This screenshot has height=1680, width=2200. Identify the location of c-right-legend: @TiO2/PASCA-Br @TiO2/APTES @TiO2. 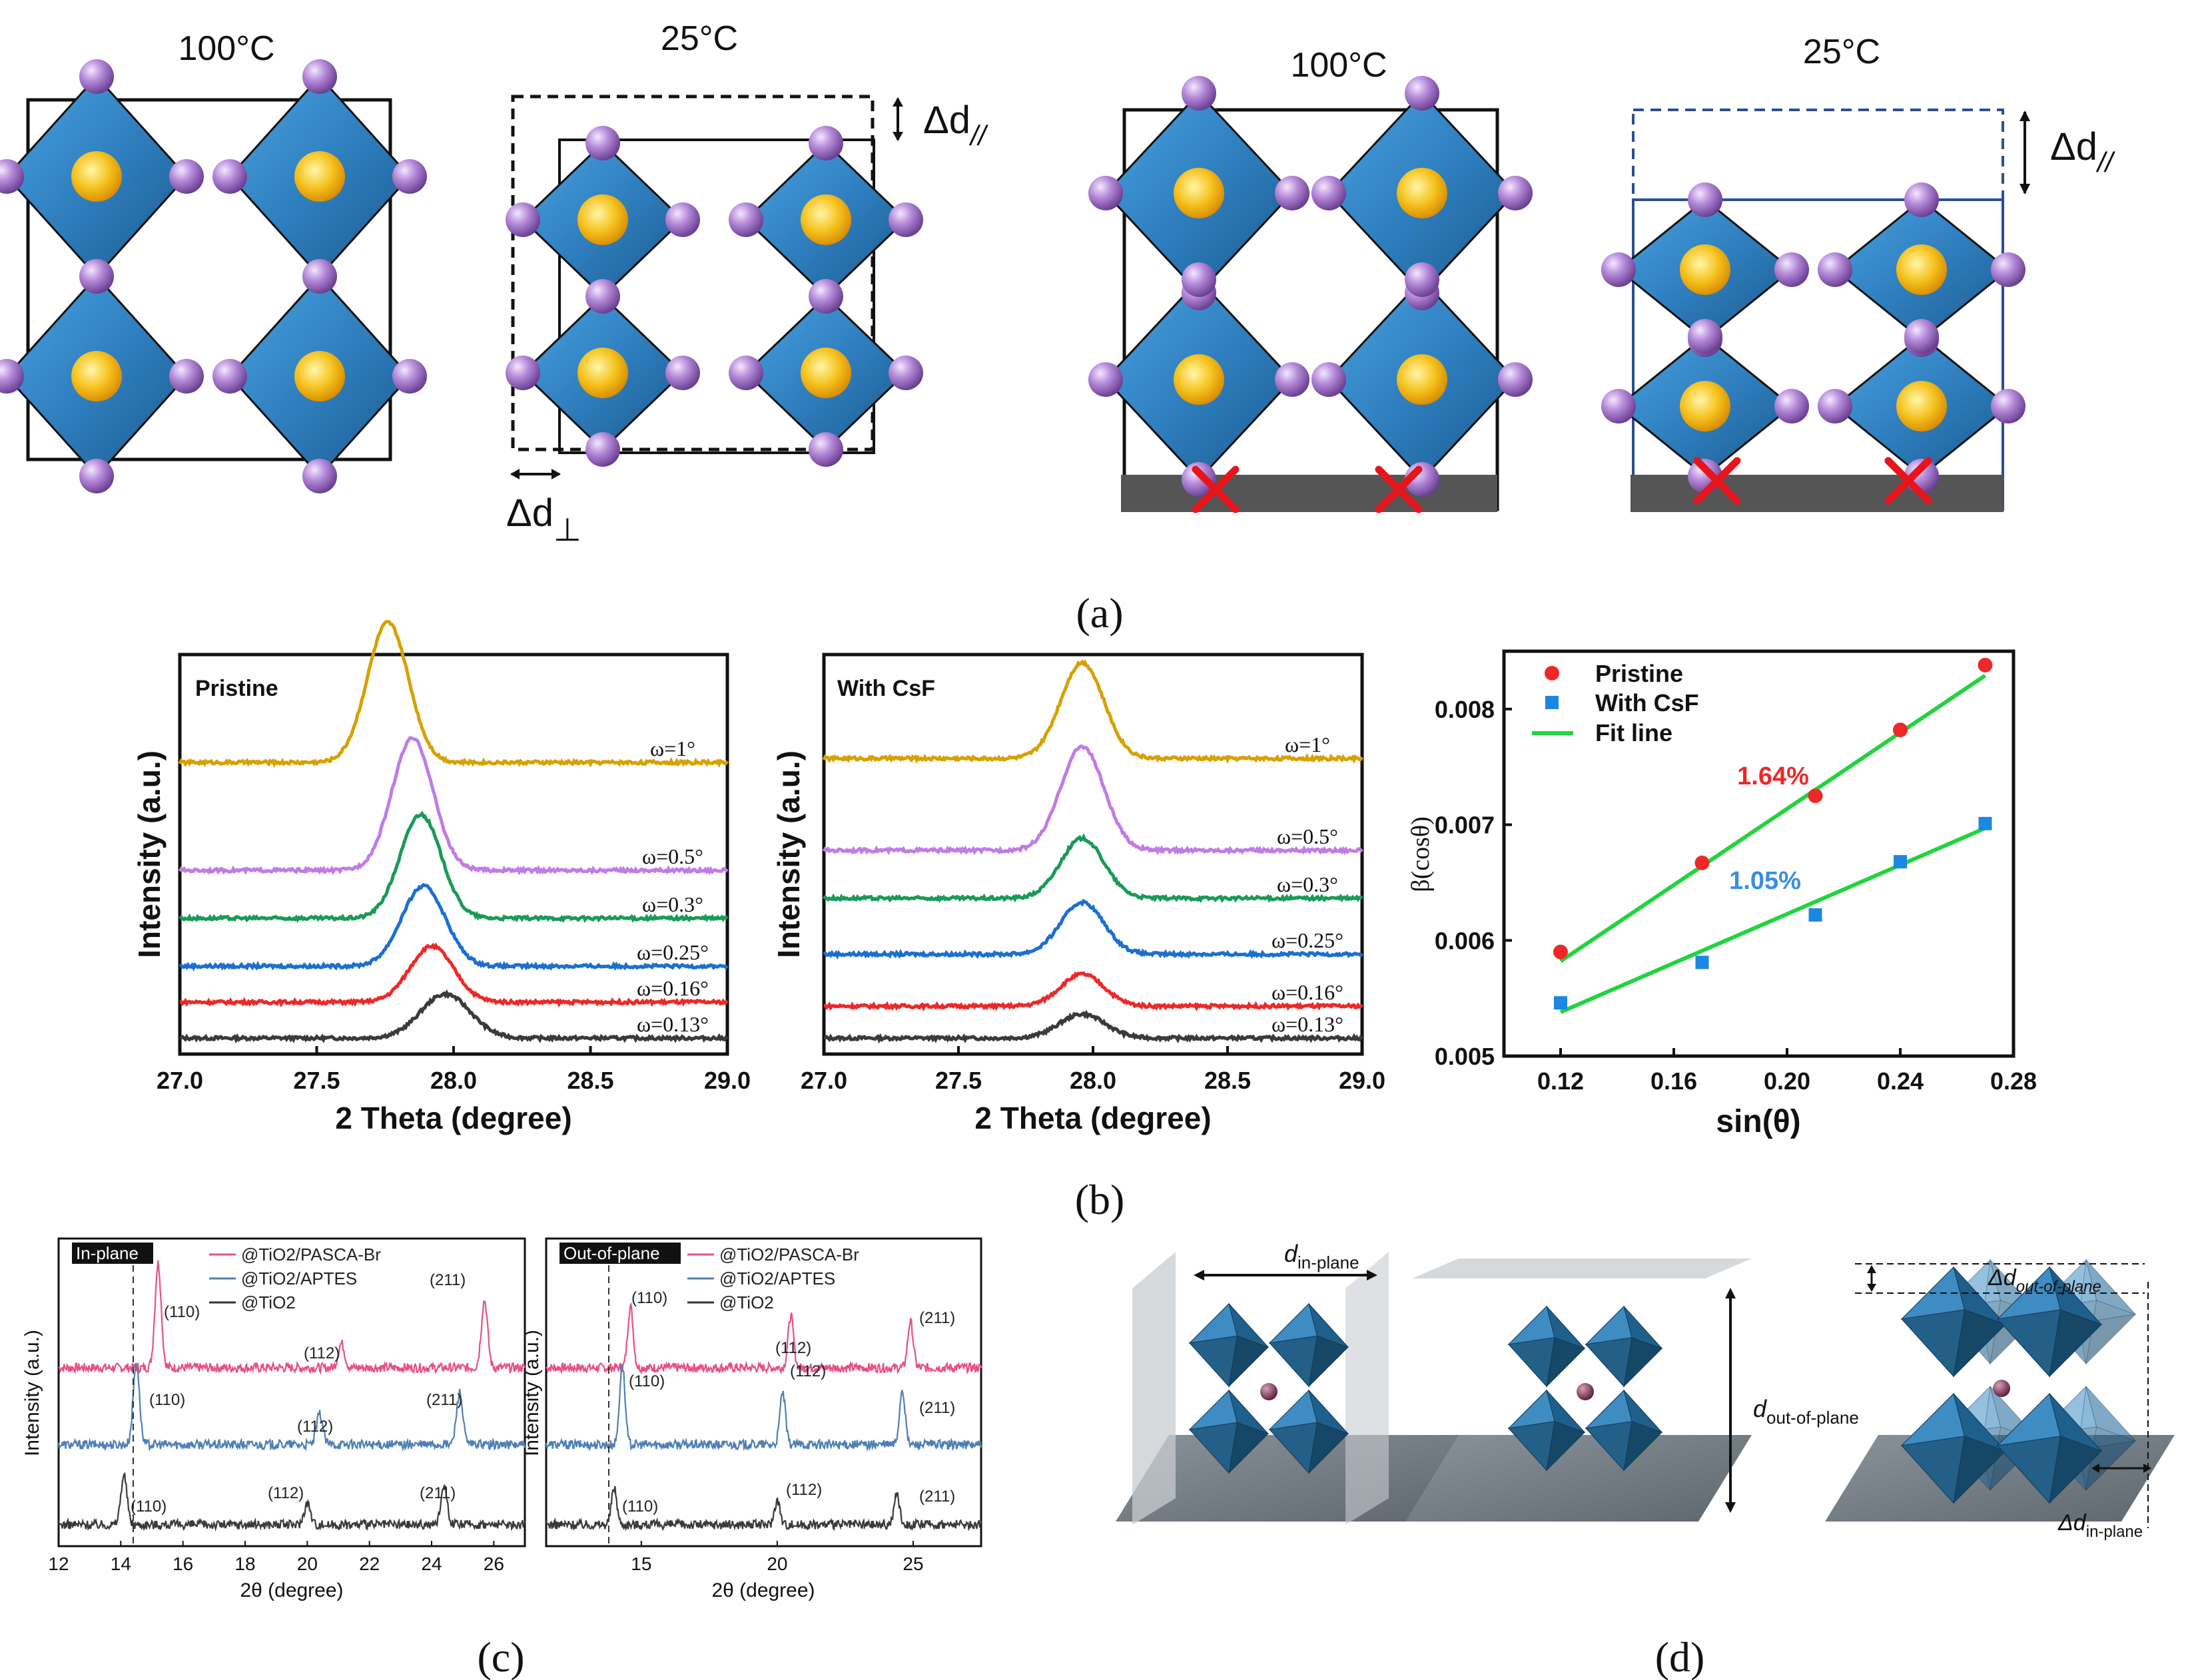
(773, 1278).